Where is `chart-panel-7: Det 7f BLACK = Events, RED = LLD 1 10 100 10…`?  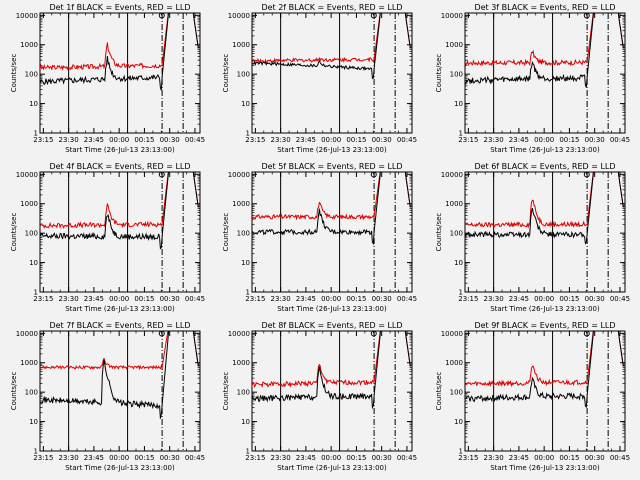
chart-panel-7: Det 7f BLACK = Events, RED = LLD 1 10 100 10… is located at coordinates (107, 396).